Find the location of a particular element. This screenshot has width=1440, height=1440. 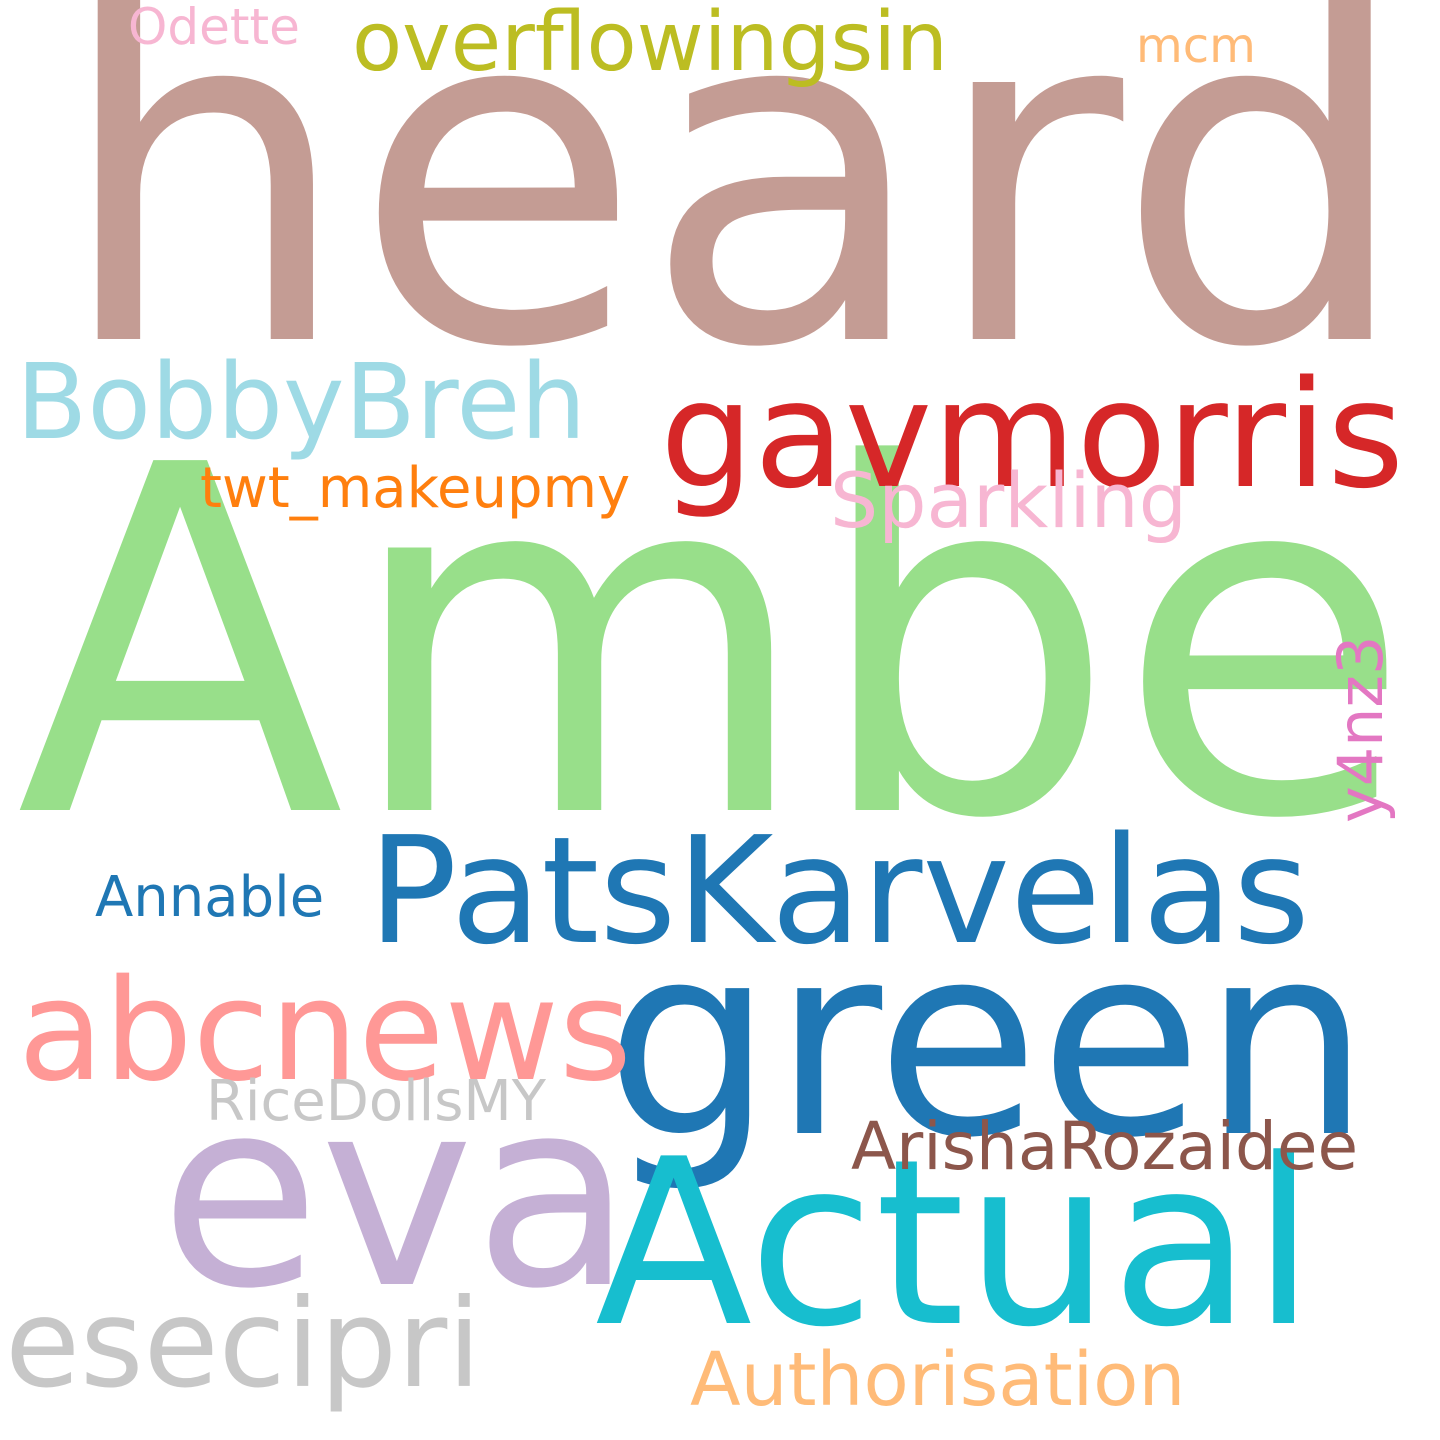

word-green: green is located at coordinates (988, 1042).